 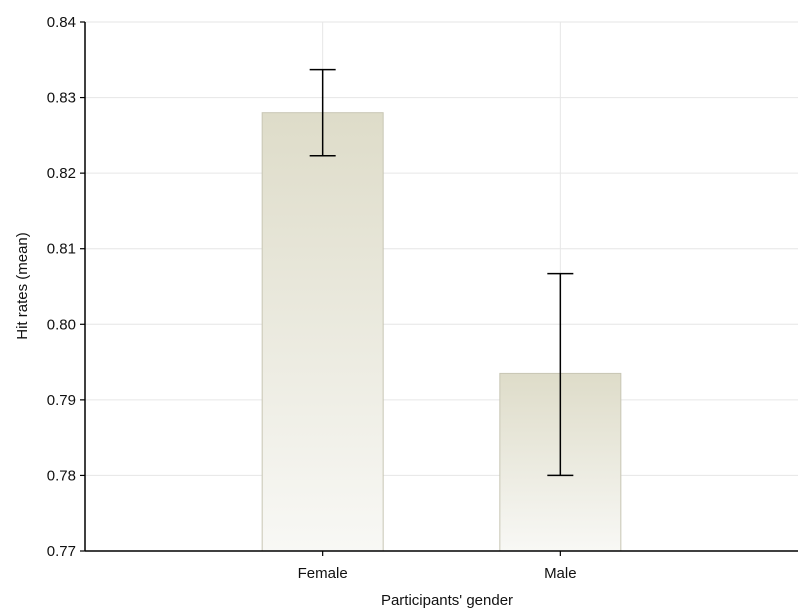 What do you see at coordinates (323, 573) in the screenshot?
I see `x-tick-label: Female` at bounding box center [323, 573].